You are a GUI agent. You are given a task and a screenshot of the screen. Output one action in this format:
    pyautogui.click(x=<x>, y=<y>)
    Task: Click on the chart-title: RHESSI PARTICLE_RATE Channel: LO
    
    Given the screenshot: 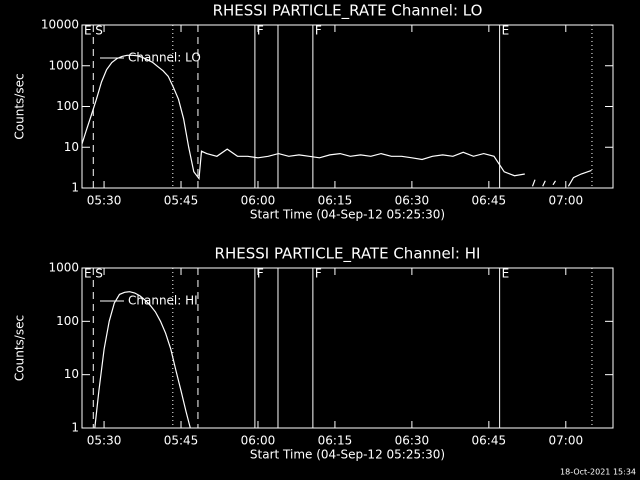 What is the action you would take?
    pyautogui.click(x=348, y=11)
    